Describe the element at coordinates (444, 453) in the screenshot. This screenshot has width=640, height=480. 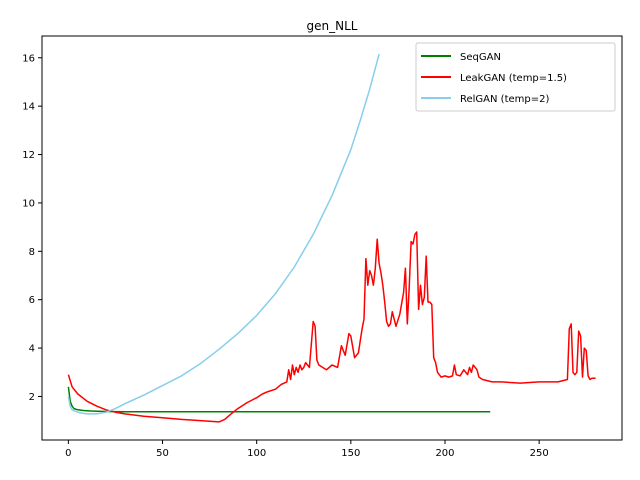
I see `x-tick-label: 200` at that location.